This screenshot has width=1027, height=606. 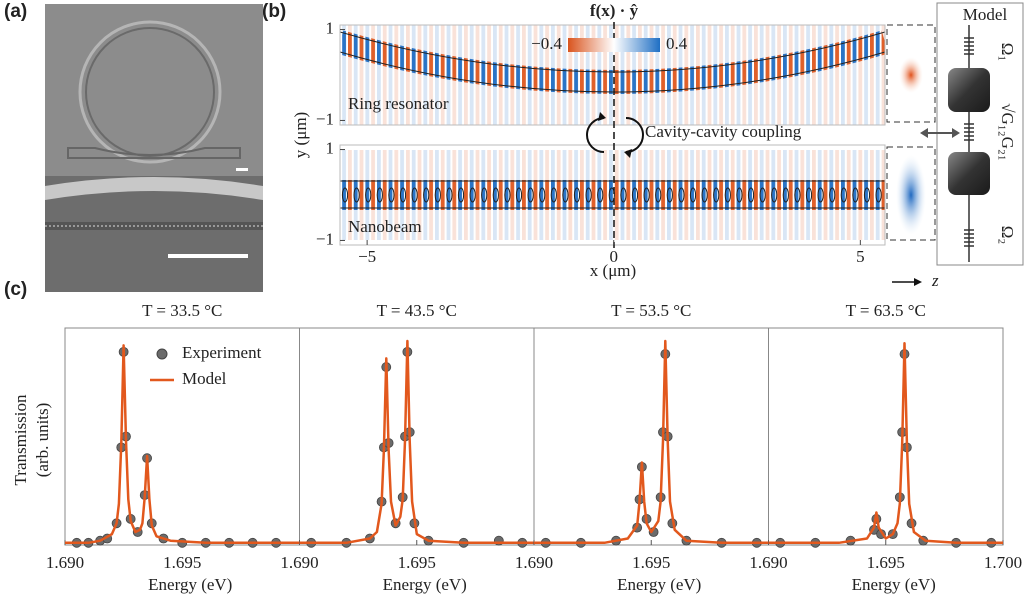 What do you see at coordinates (1007, 235) in the screenshot?
I see `omega-label: Ω₂` at bounding box center [1007, 235].